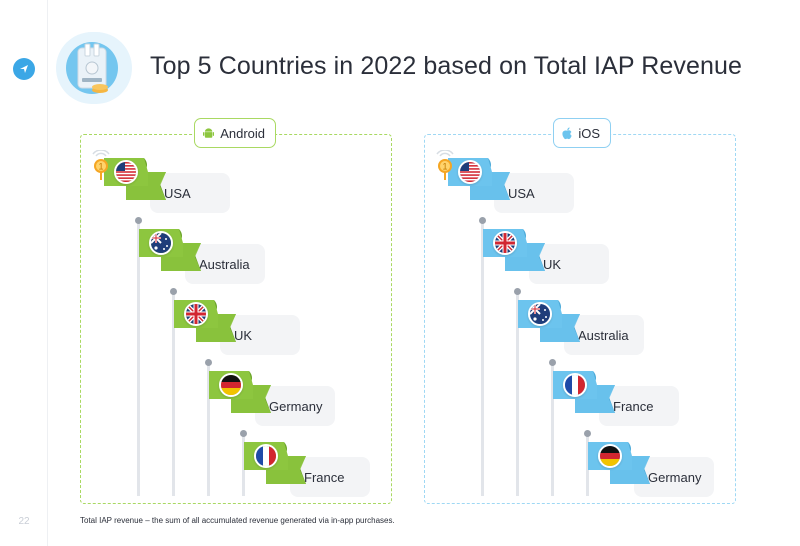 The image size is (800, 546). I want to click on hero-illustration, so click(94, 68).